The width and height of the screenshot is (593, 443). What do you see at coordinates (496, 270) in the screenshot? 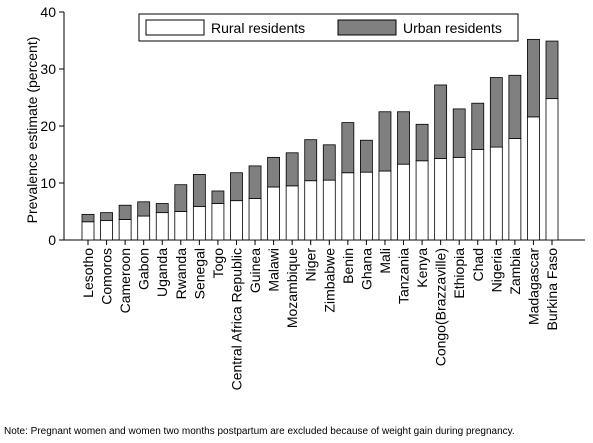
I see `x-tick-label: Nigeria` at bounding box center [496, 270].